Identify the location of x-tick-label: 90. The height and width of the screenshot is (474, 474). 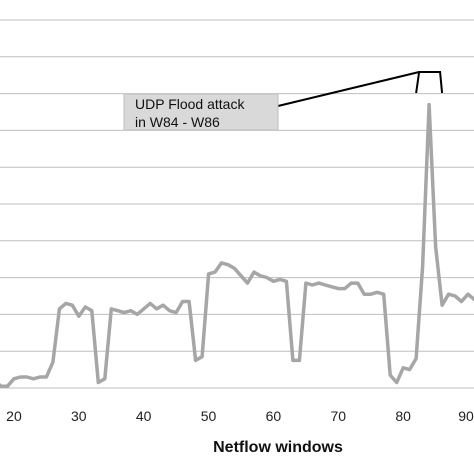
(466, 416).